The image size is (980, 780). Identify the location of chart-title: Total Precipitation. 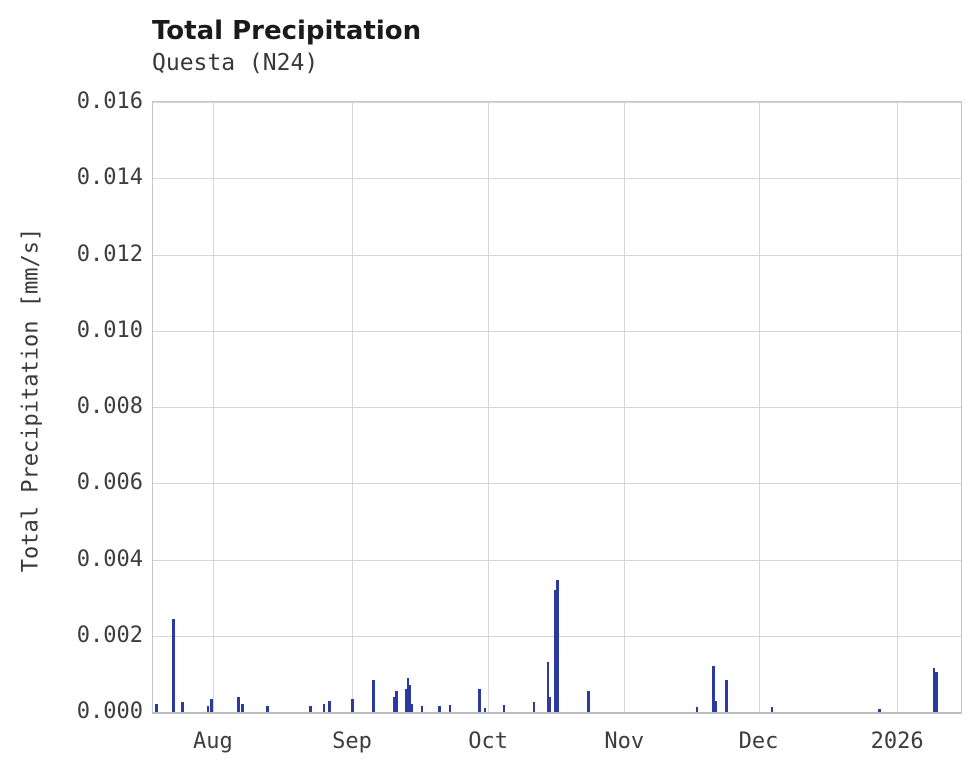
(287, 31).